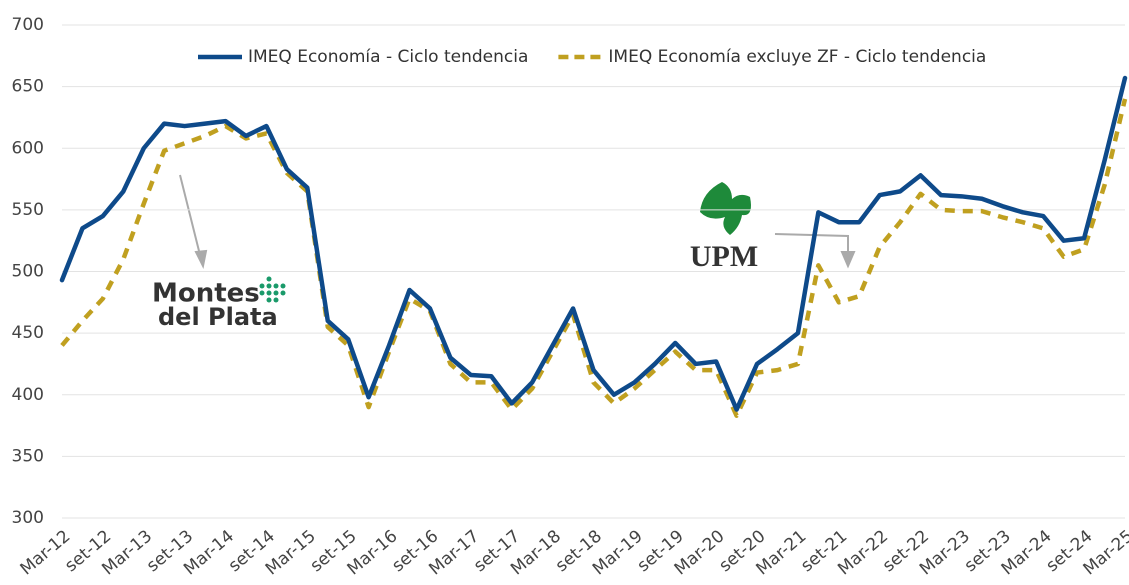 This screenshot has width=1129, height=585. I want to click on y-tick-label: 600, so click(28, 148).